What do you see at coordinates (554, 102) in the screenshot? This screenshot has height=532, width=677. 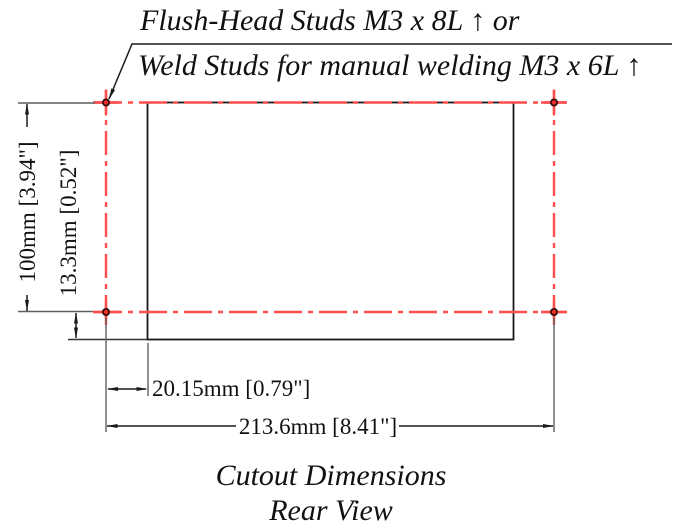 I see `stud-point-top-right` at bounding box center [554, 102].